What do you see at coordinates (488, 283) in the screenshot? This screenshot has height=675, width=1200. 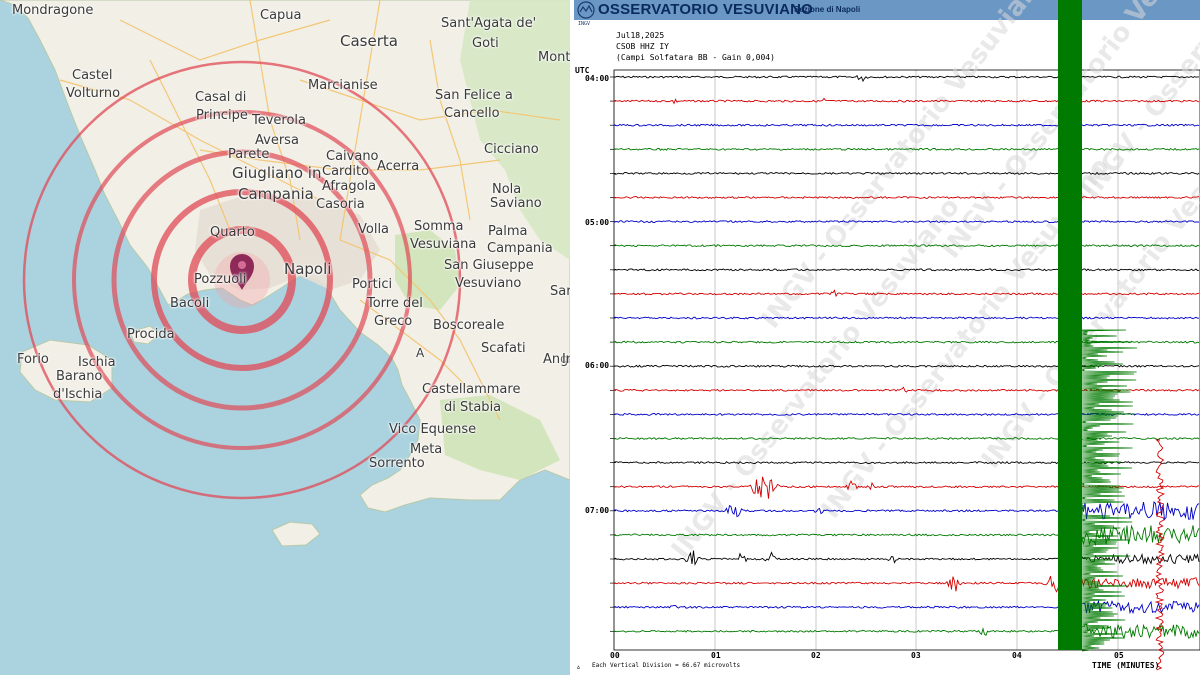 I see `map-place-label: Vesuviano` at bounding box center [488, 283].